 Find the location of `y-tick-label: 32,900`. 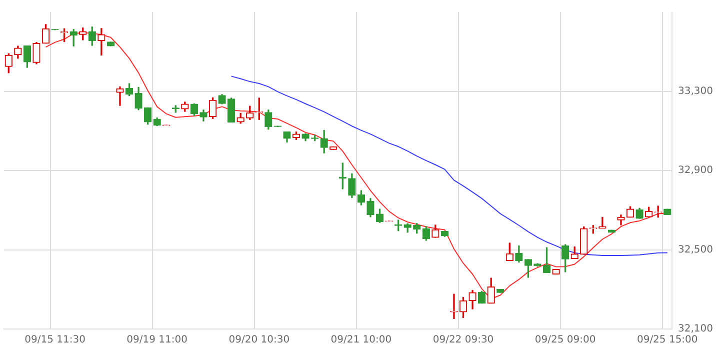

y-tick-label: 32,900 is located at coordinates (696, 170).